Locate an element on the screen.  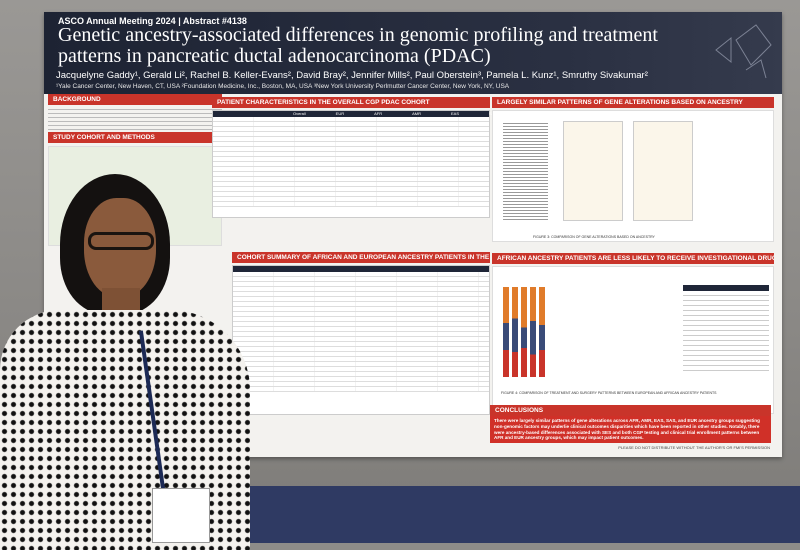
background-text is located at coordinates (135, 120).